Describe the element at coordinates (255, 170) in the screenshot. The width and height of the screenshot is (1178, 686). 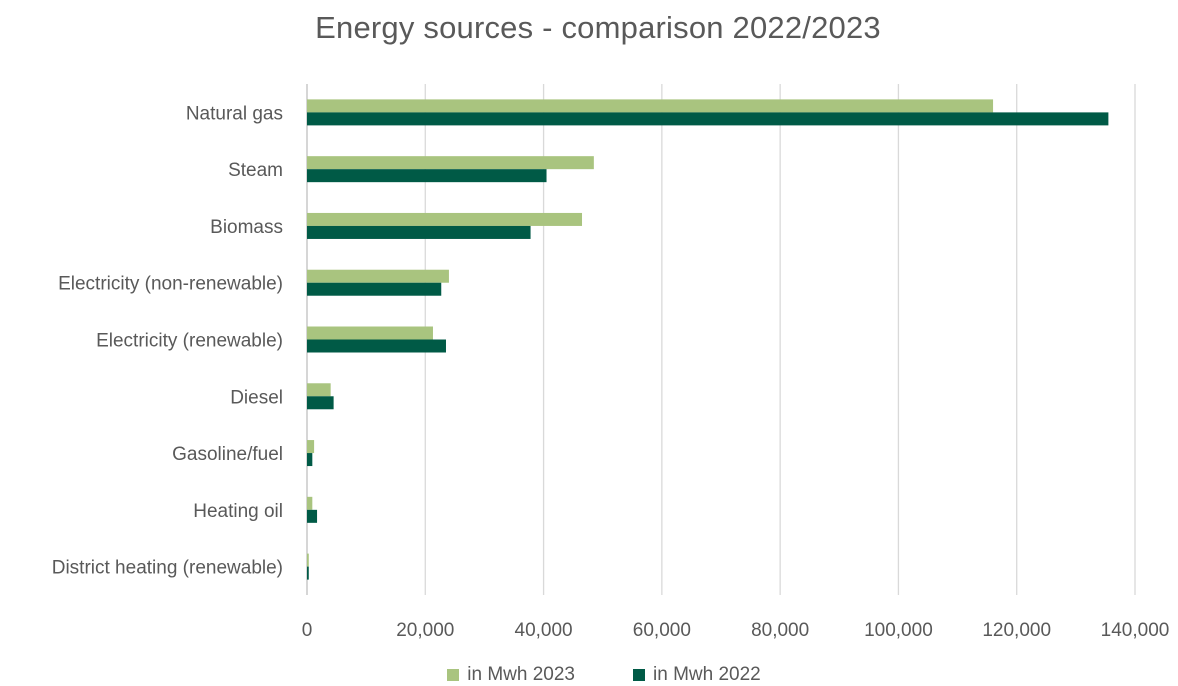
I see `category-label-1: Steam` at that location.